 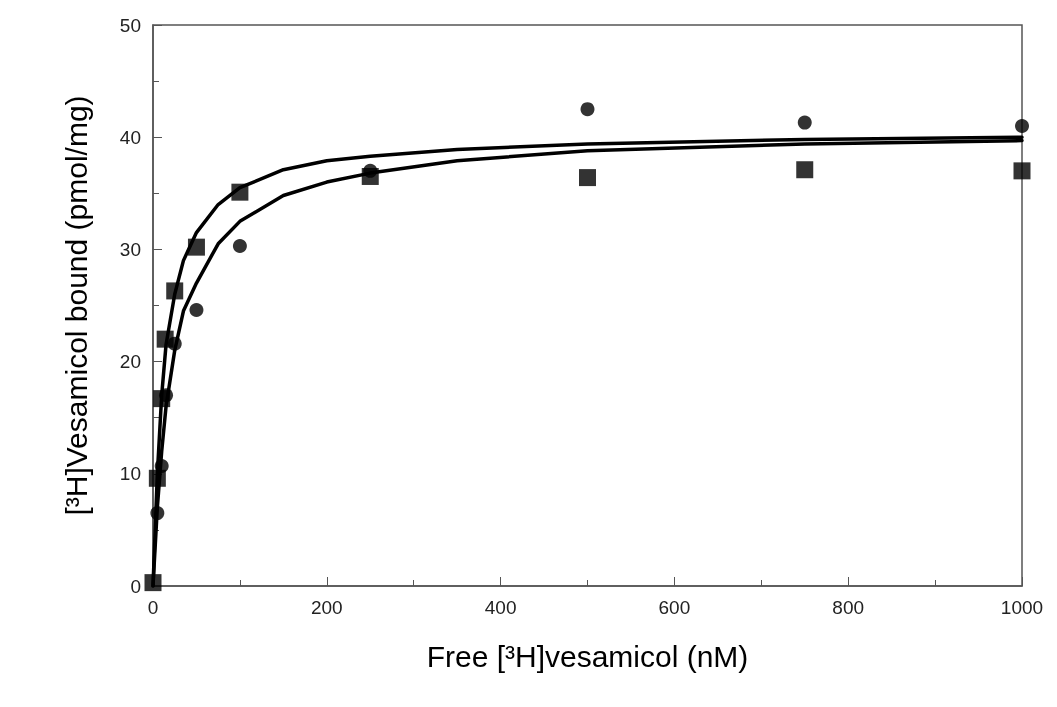 What do you see at coordinates (500, 607) in the screenshot?
I see `x-tick-label: 400` at bounding box center [500, 607].